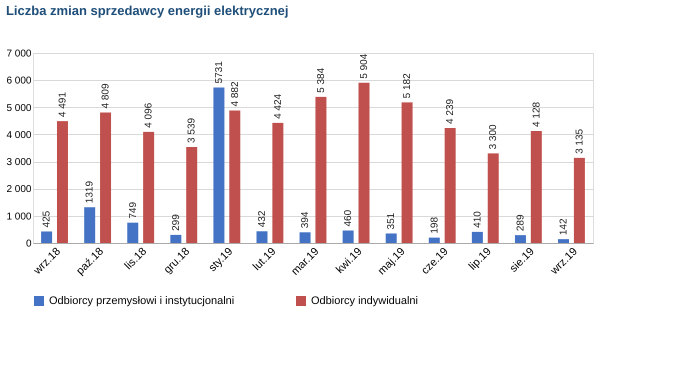 This screenshot has width=700, height=367. Describe the element at coordinates (392, 221) in the screenshot. I see `data-label: 351` at that location.